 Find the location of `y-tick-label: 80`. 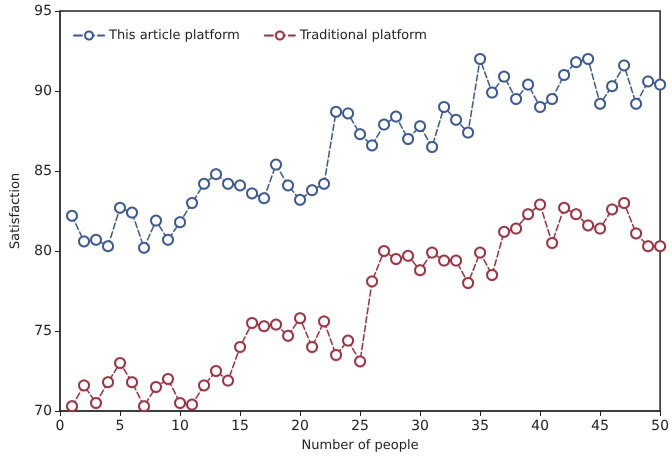

y-tick-label: 80 is located at coordinates (43, 251).